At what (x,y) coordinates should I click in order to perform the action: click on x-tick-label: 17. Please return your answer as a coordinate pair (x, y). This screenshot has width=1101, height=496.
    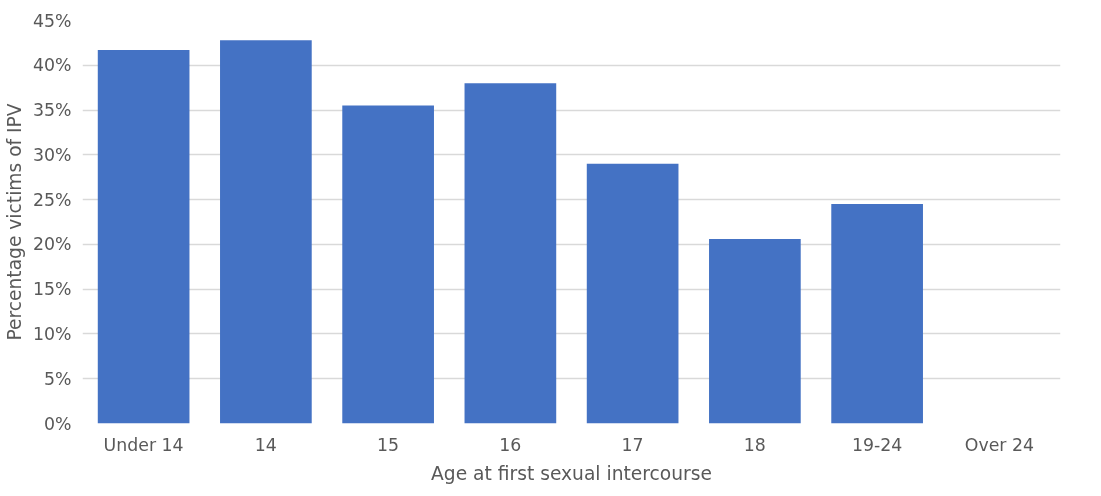
    Looking at the image, I should click on (632, 444).